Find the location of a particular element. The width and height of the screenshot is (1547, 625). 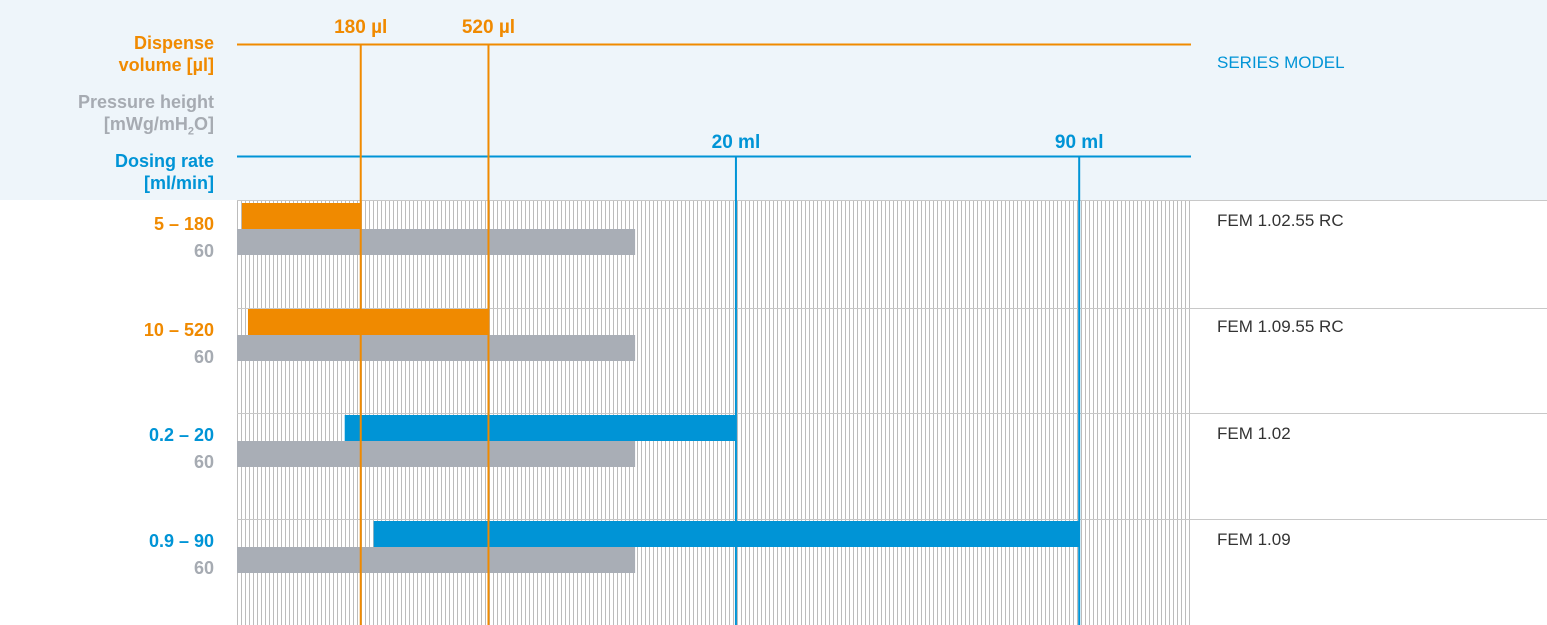

pressure-axis-title: Pressure height [mWg/mH2O] is located at coordinates (146, 117).